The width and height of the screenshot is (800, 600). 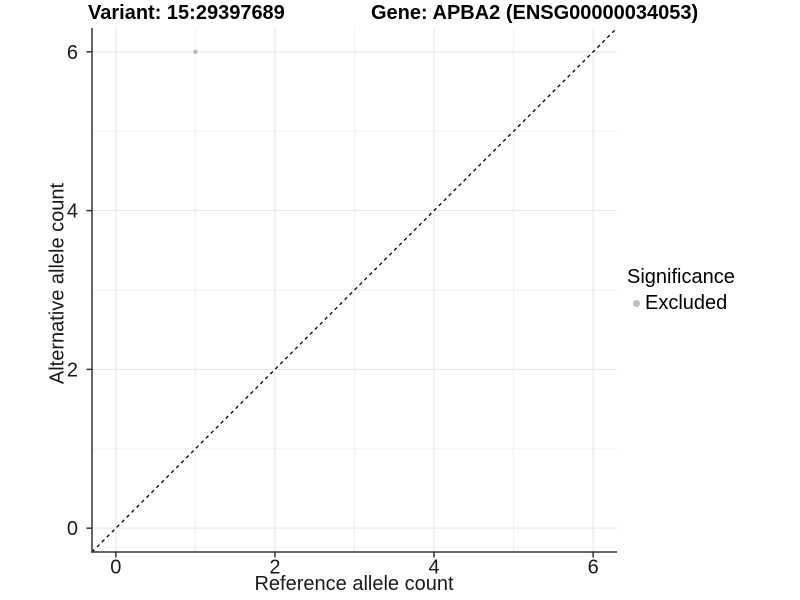 I want to click on gene-title: Gene: APBA2 (ENSG00000034053), so click(x=535, y=13).